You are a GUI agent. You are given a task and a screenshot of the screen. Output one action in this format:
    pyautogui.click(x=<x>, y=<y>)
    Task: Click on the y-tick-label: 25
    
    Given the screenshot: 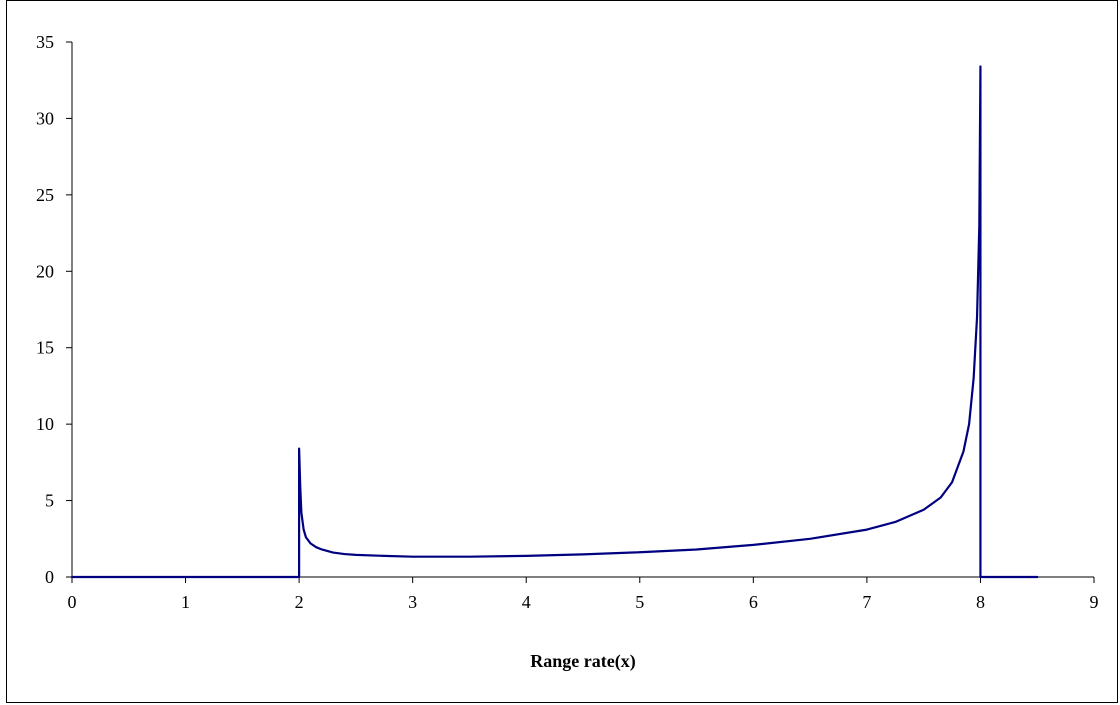 What is the action you would take?
    pyautogui.click(x=45, y=195)
    